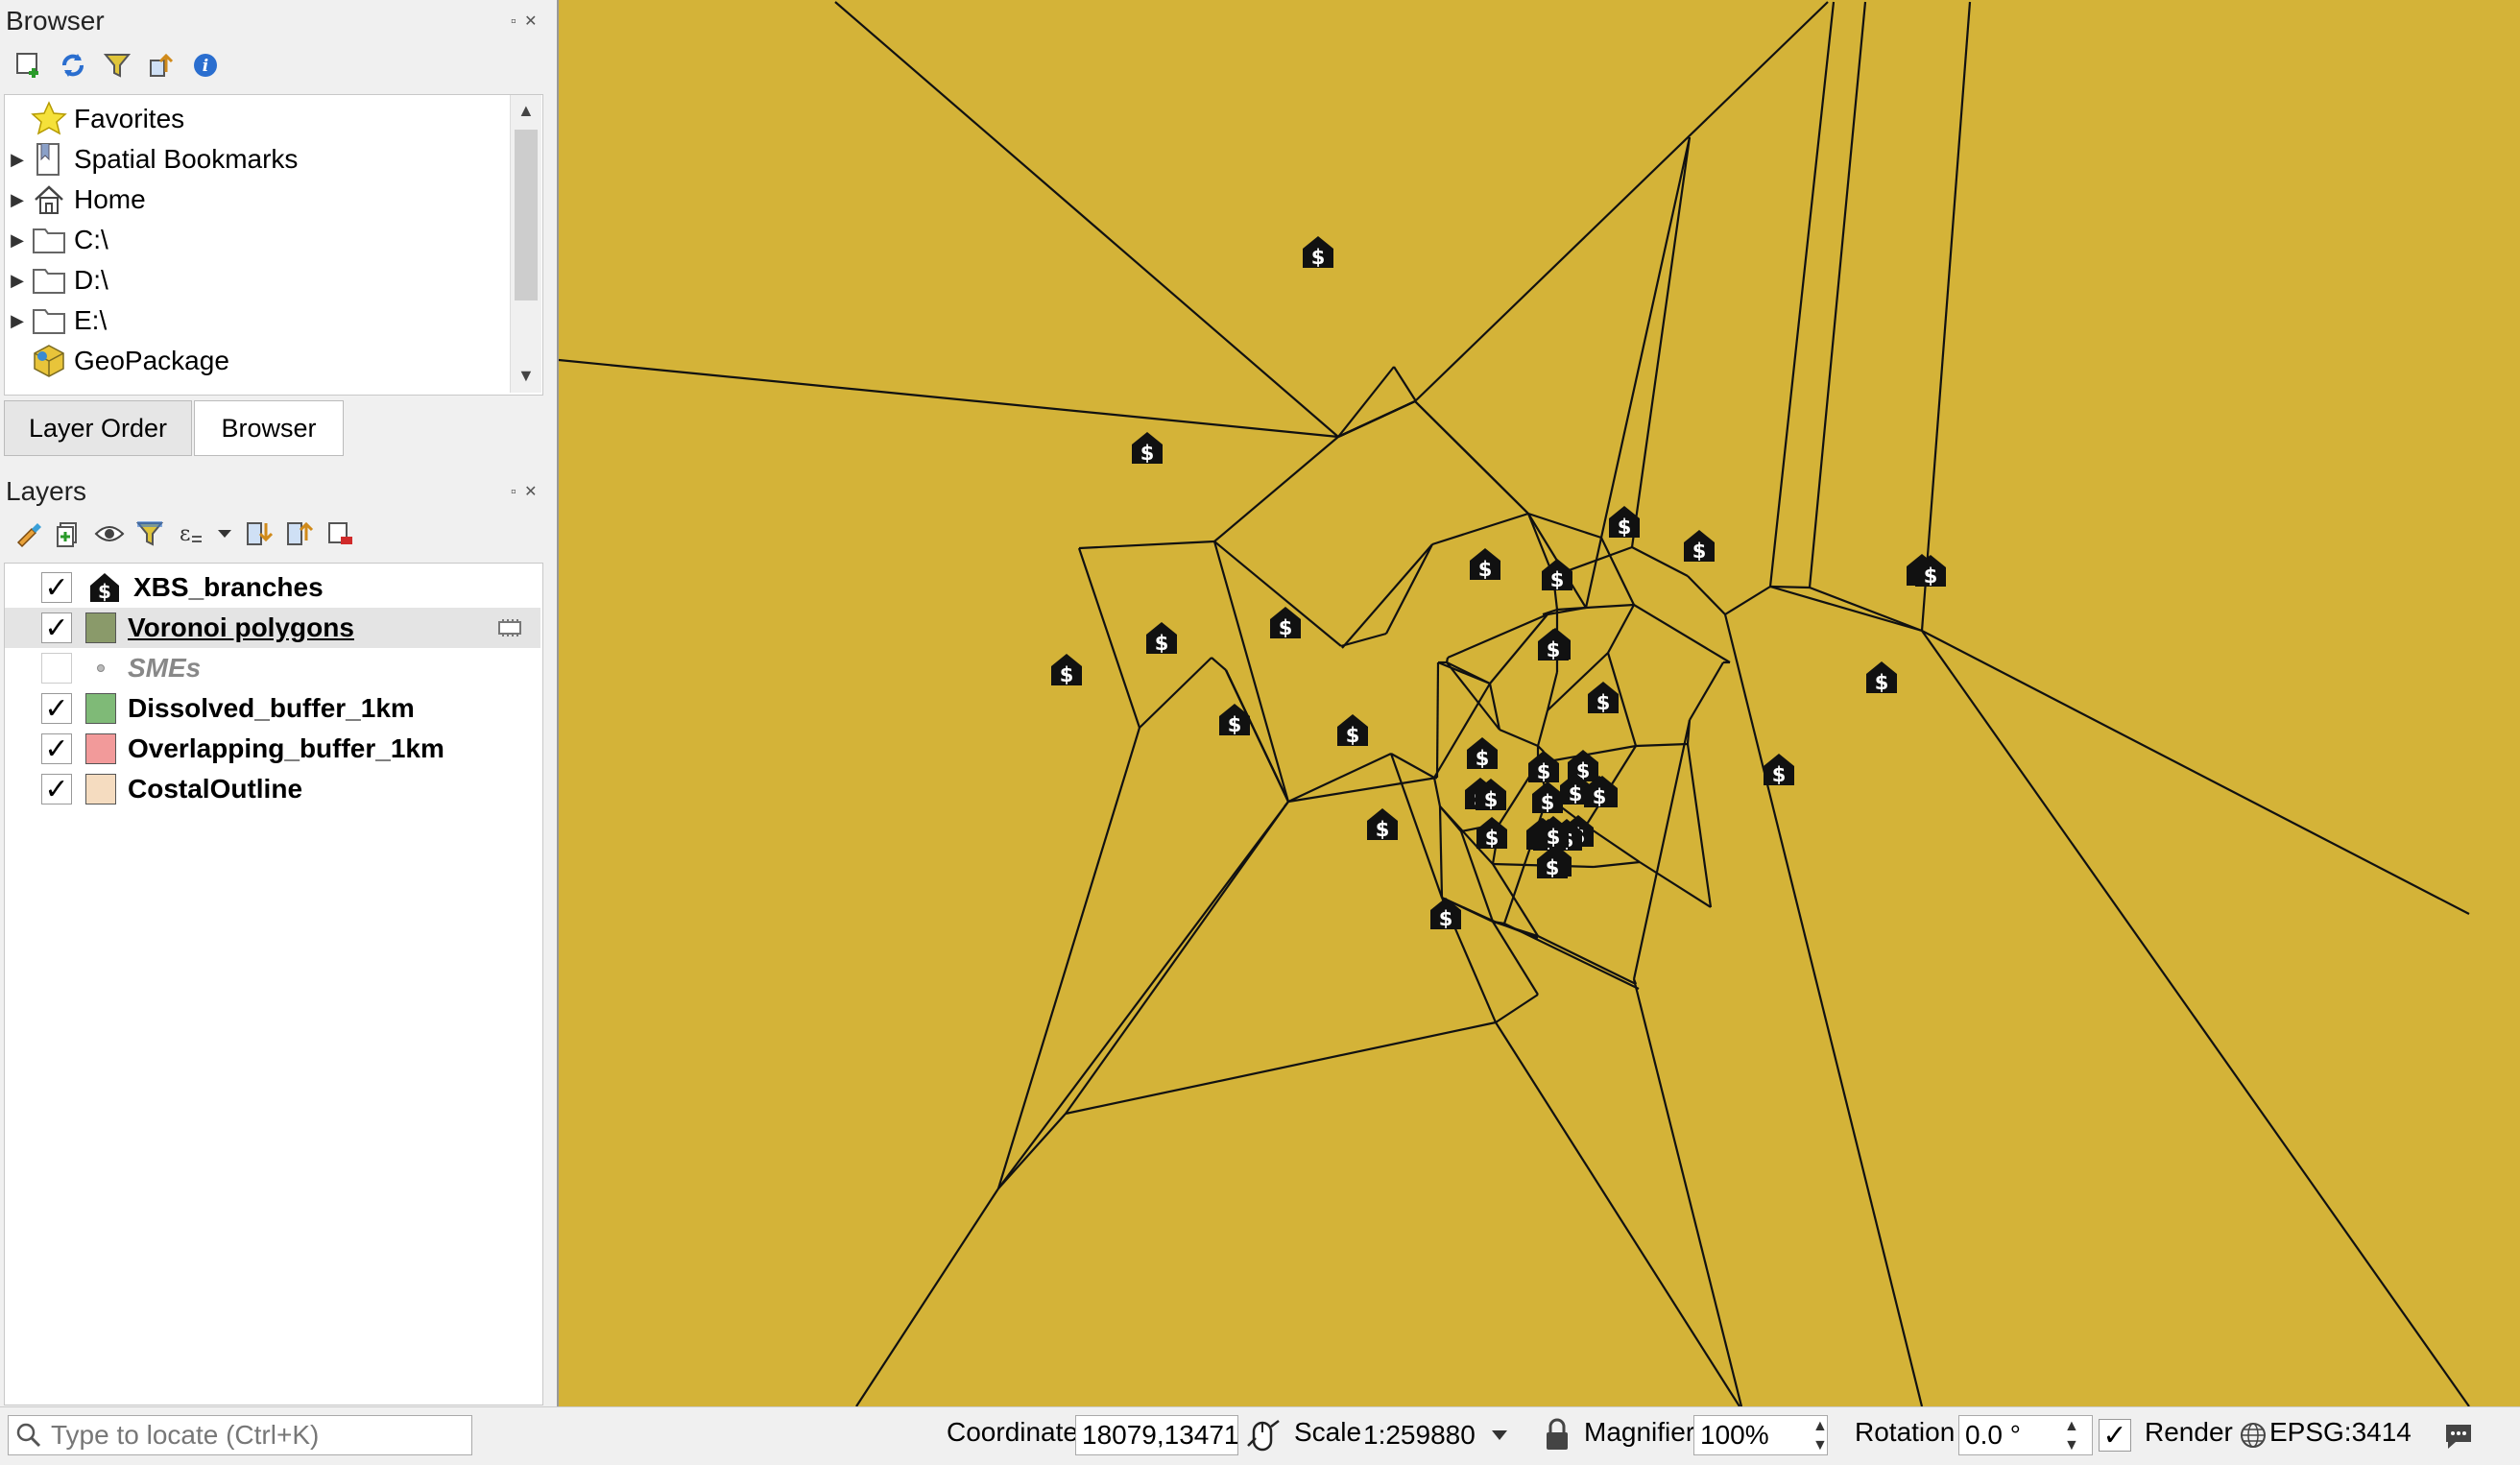  What do you see at coordinates (151, 159) in the screenshot?
I see `browser-item-spatial-bookmarks: ▶ Spatial Bookmarks` at bounding box center [151, 159].